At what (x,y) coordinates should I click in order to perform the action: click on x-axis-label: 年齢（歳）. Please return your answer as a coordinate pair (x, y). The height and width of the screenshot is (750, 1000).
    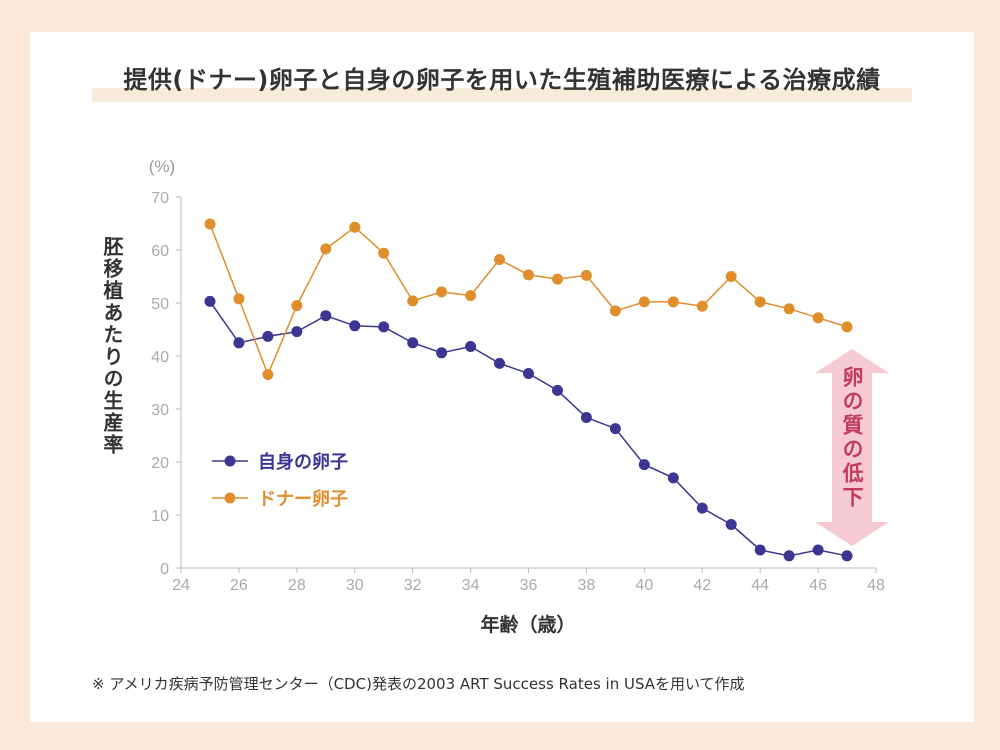
    Looking at the image, I should click on (527, 624).